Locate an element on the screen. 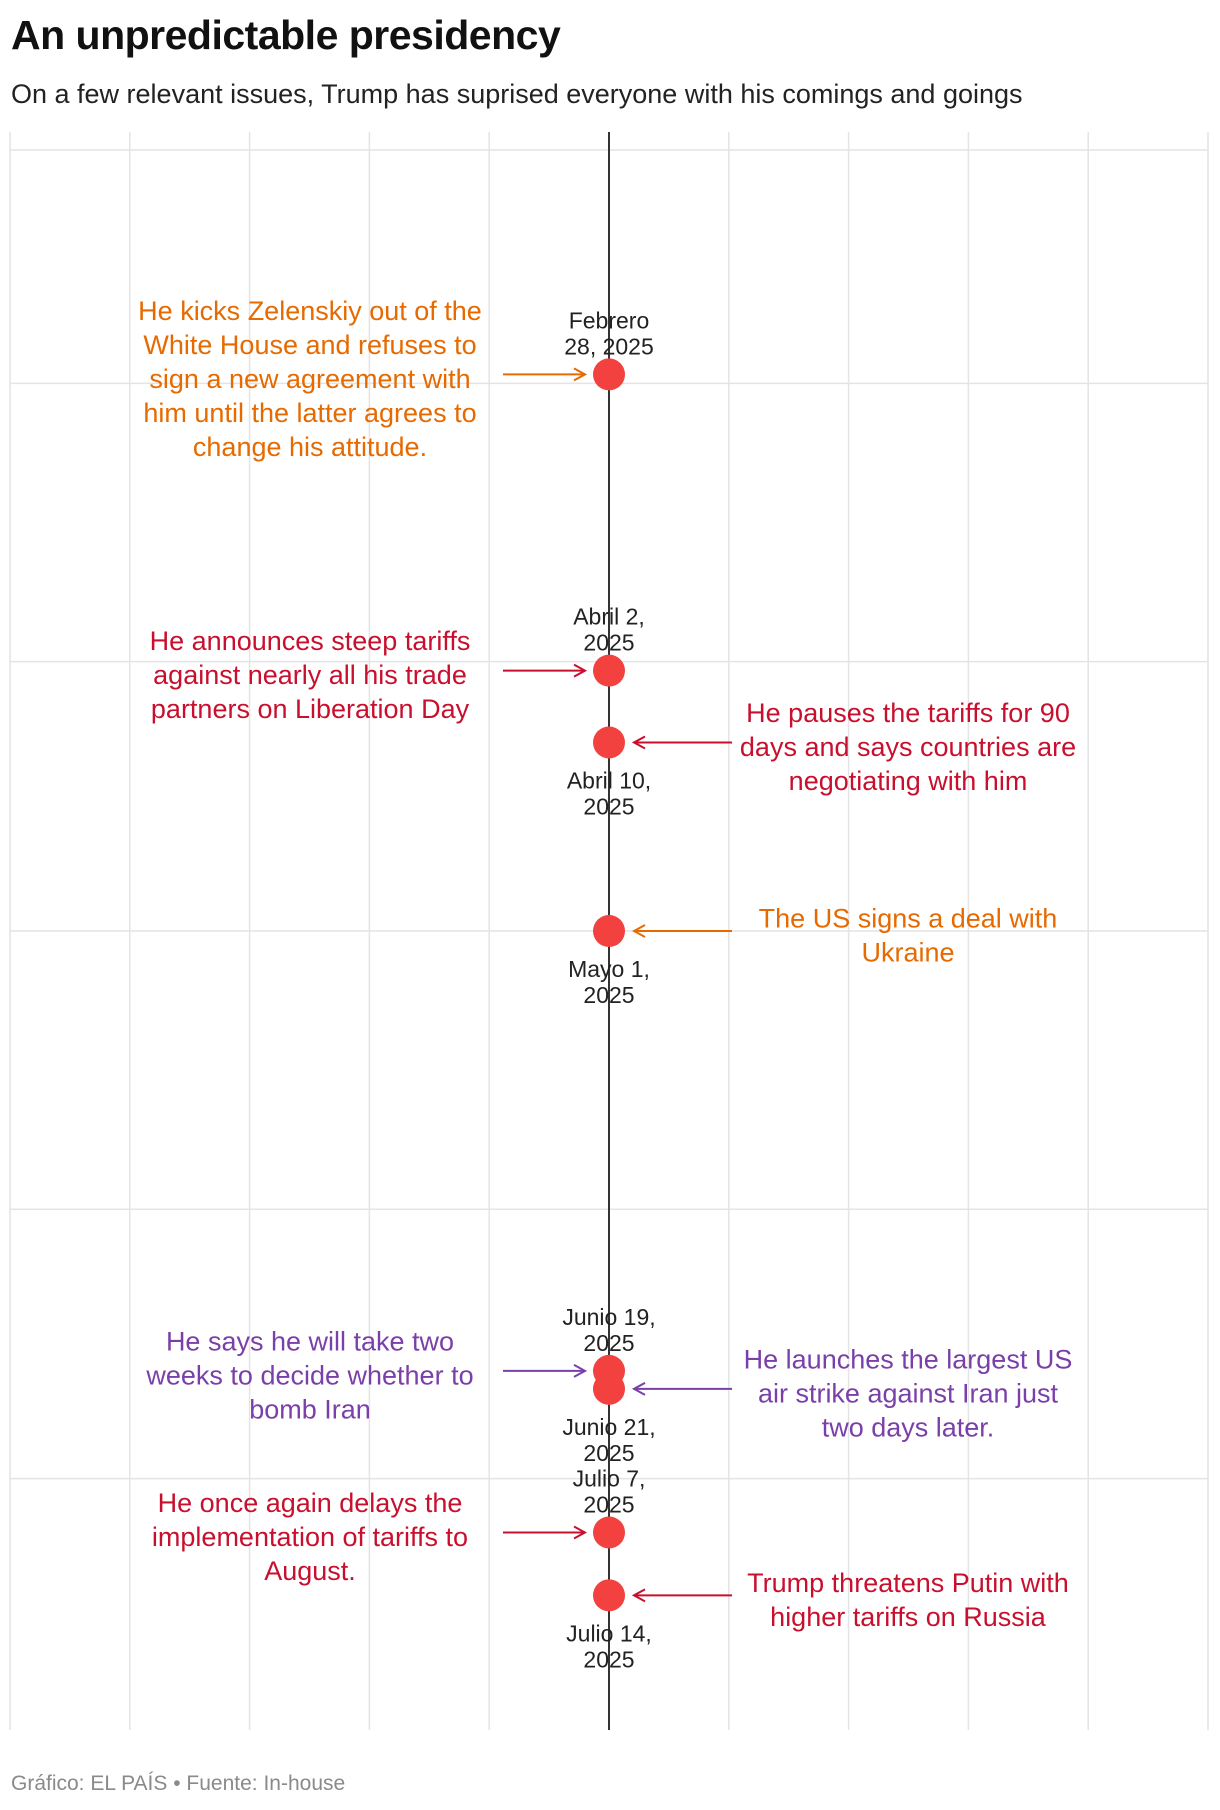  event-date-line: Abril 2, is located at coordinates (609, 617).